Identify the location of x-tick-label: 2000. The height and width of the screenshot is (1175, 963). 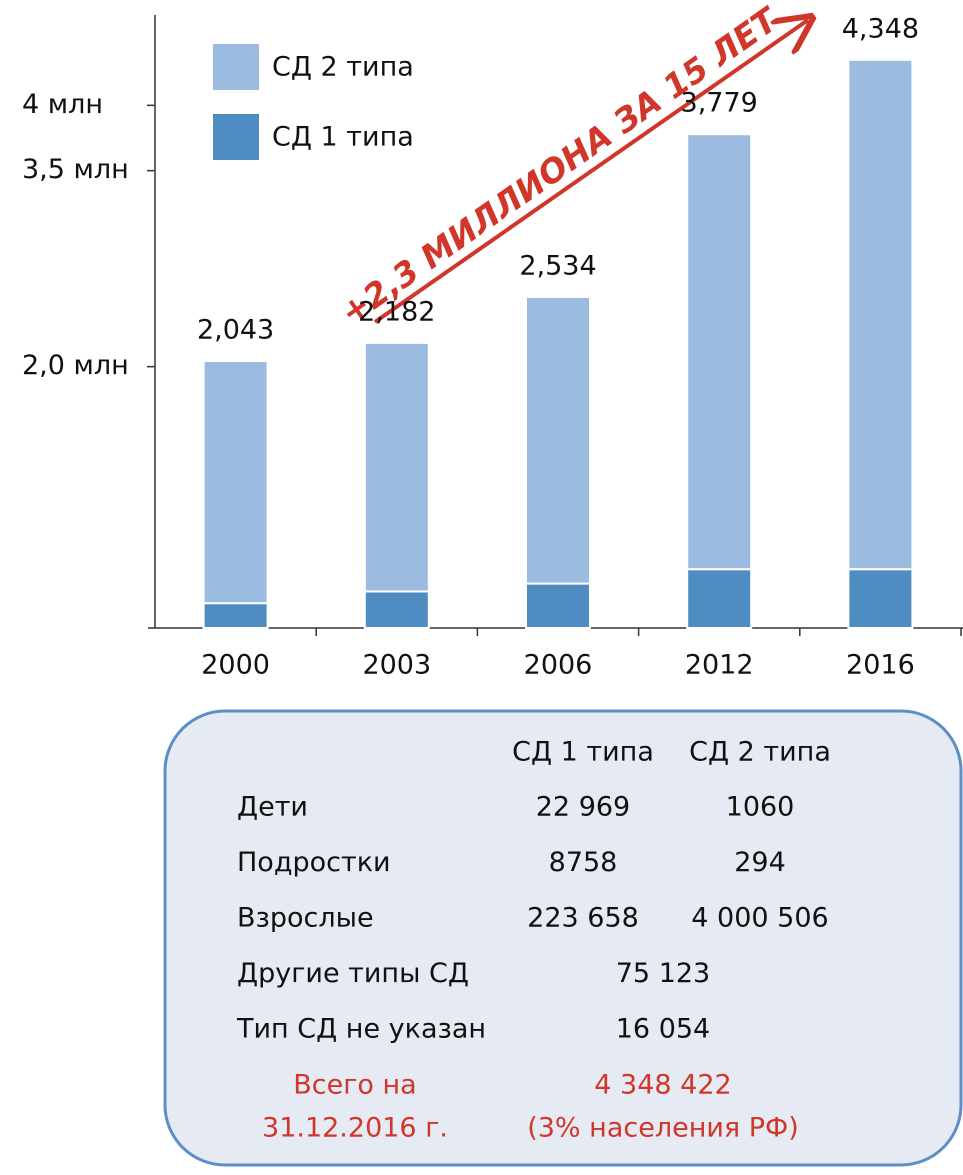
(235, 665).